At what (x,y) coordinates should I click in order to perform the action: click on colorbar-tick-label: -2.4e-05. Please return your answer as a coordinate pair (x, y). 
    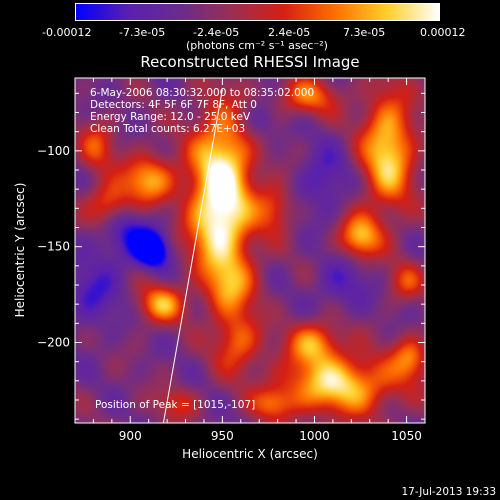
    Looking at the image, I should click on (216, 32).